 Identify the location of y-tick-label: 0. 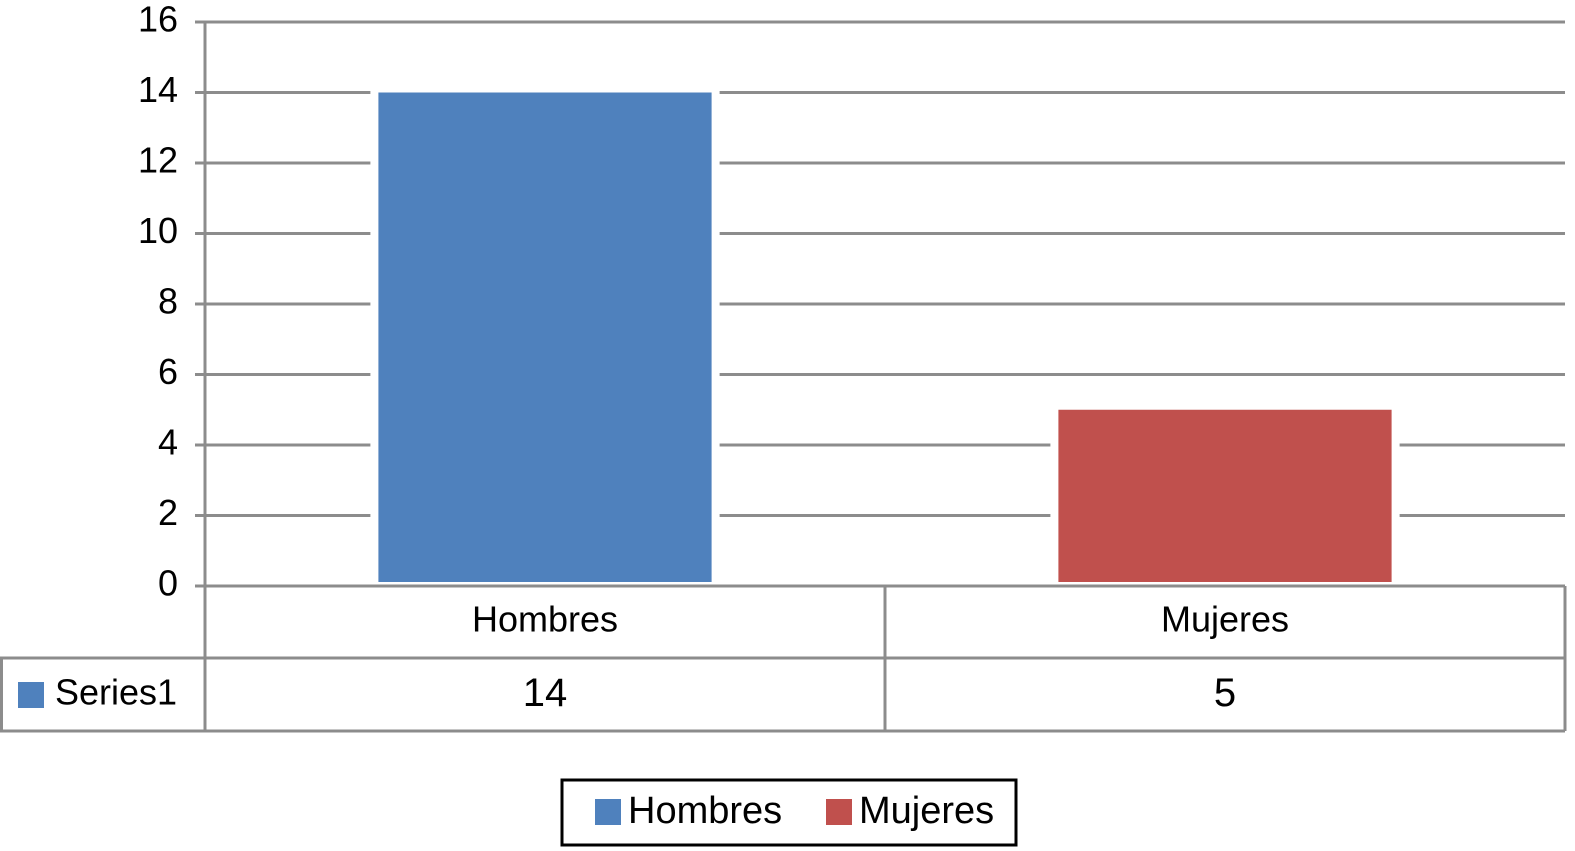
(168, 583).